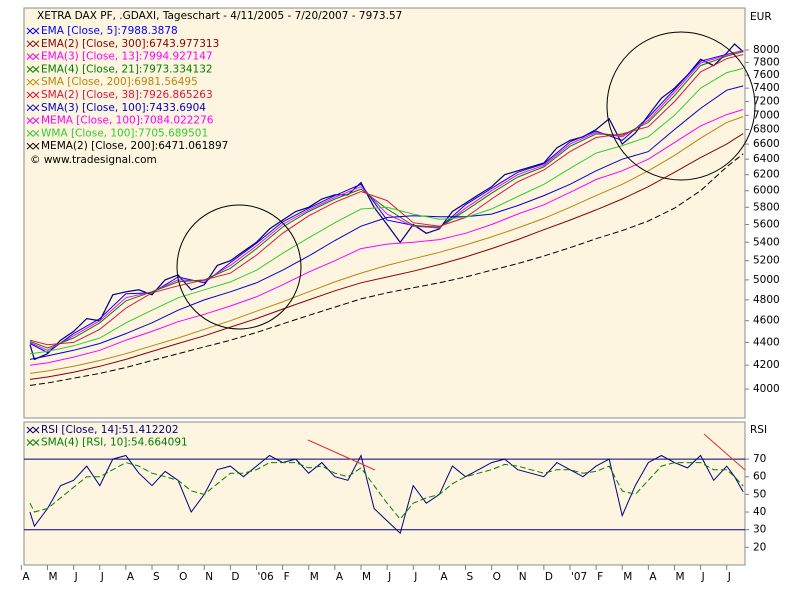 This screenshot has height=591, width=805. I want to click on x-tick-label: '06, so click(265, 577).